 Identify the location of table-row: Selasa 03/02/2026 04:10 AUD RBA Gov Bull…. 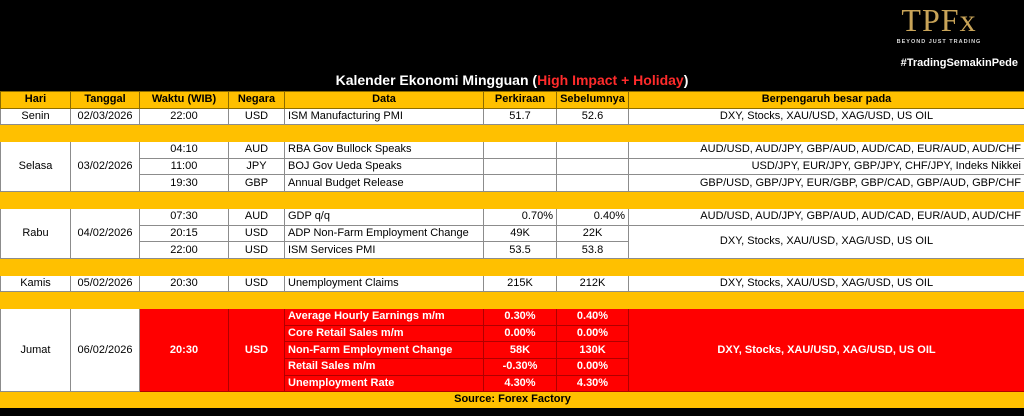
(512, 167).